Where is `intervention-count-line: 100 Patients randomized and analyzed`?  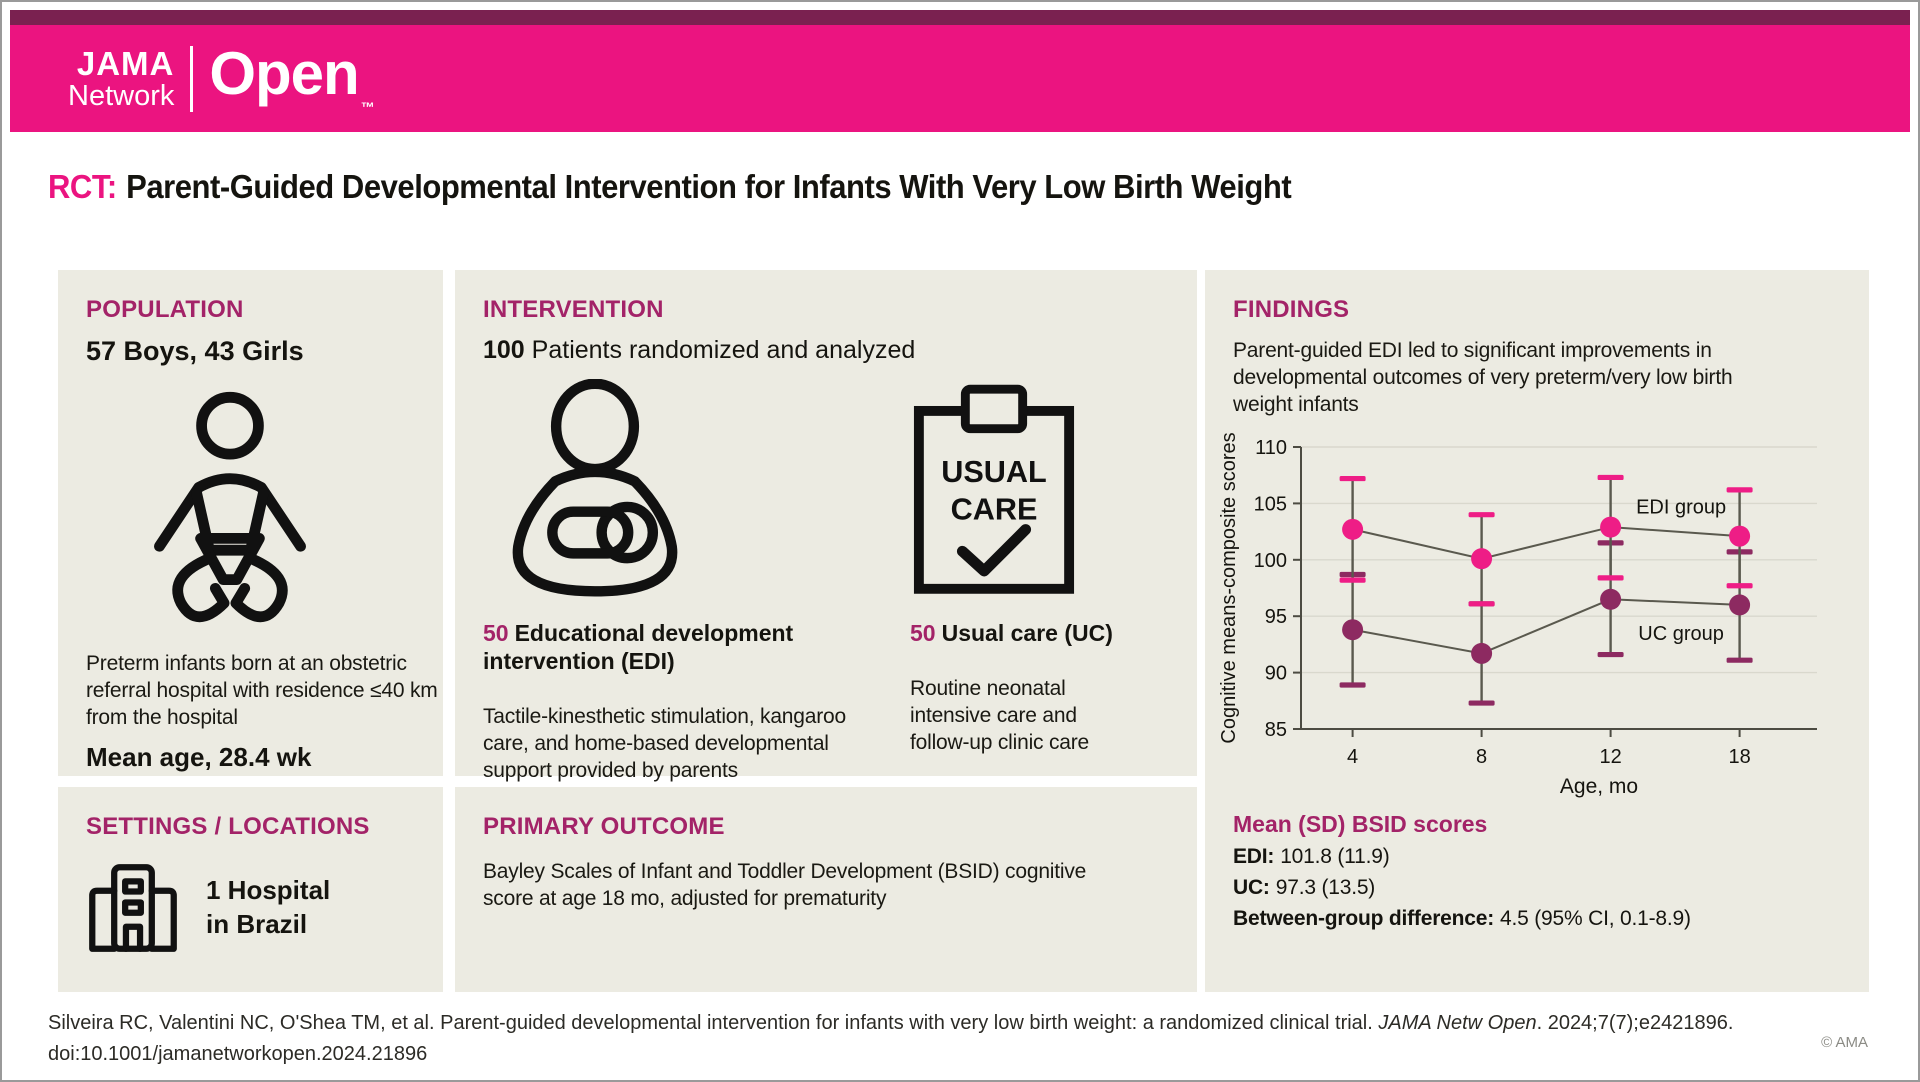
intervention-count-line: 100 Patients randomized and analyzed is located at coordinates (826, 350).